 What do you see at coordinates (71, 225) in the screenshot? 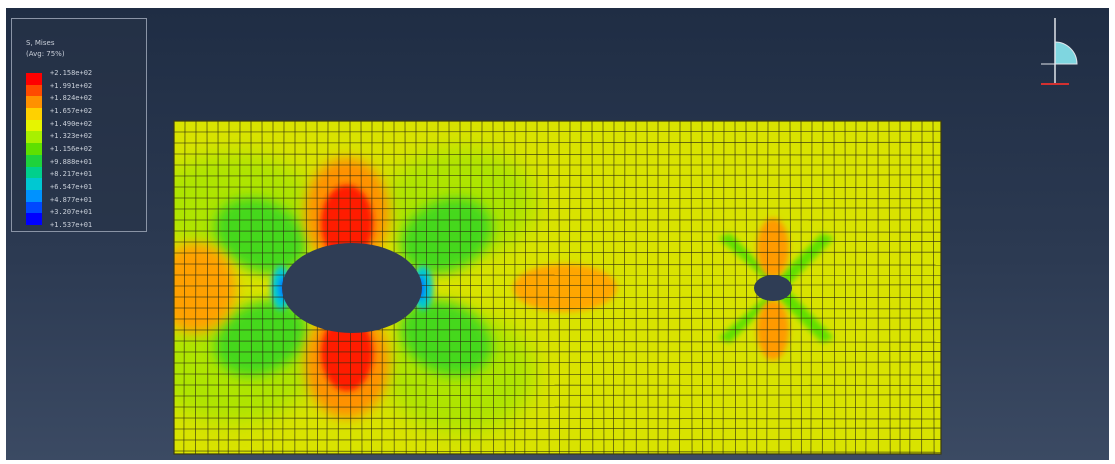
I see `legend-tick-label: +1.537e+01` at bounding box center [71, 225].